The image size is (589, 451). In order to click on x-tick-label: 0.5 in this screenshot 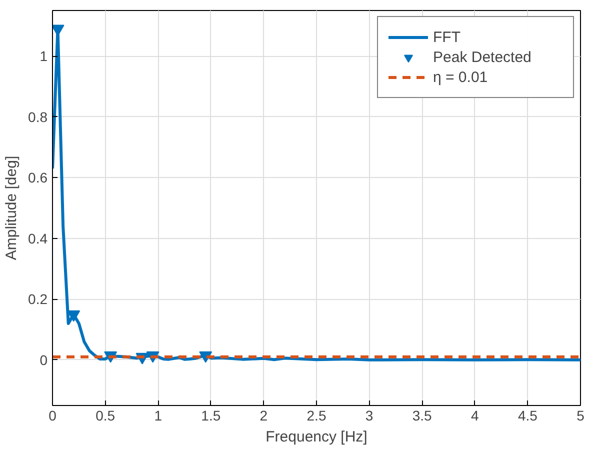, I will do `click(106, 416)`.